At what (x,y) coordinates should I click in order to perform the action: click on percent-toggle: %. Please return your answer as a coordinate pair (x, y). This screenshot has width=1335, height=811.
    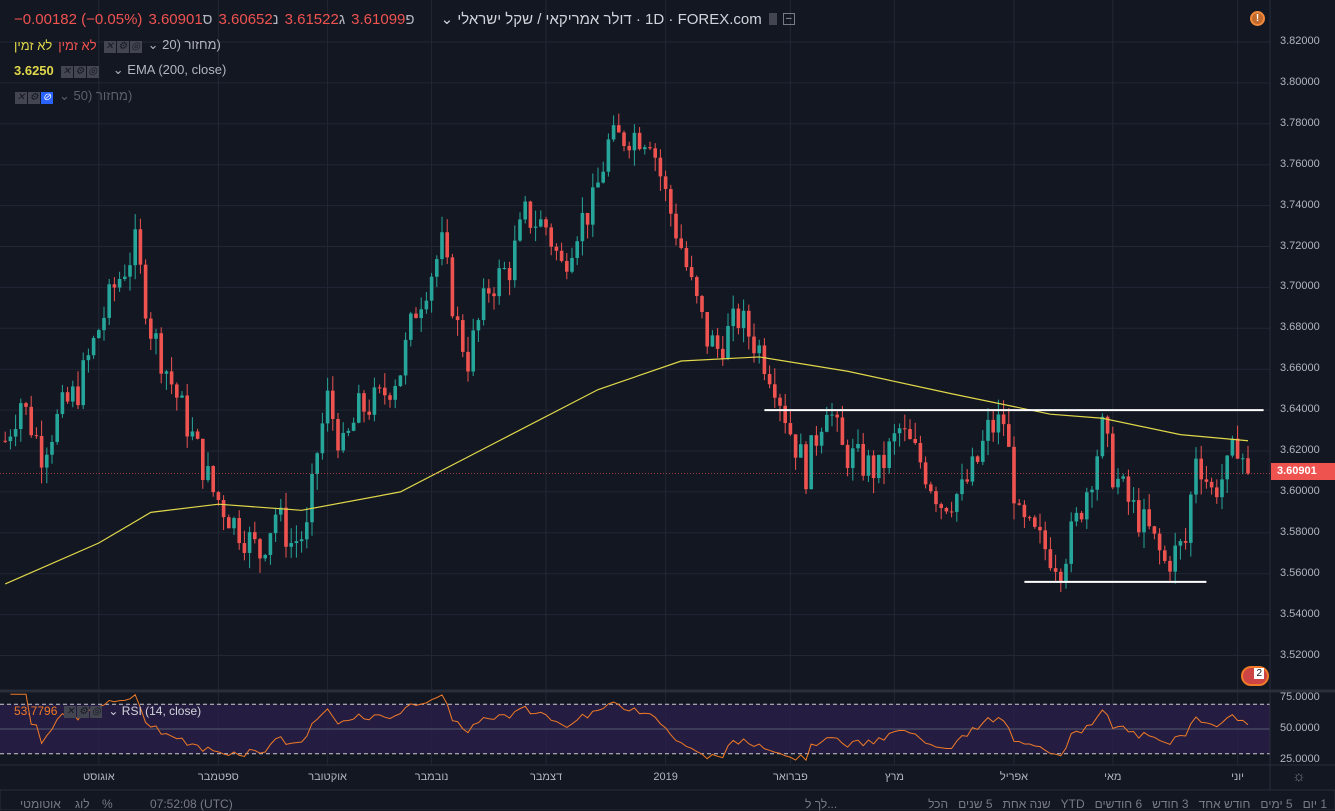
    Looking at the image, I should click on (107, 804).